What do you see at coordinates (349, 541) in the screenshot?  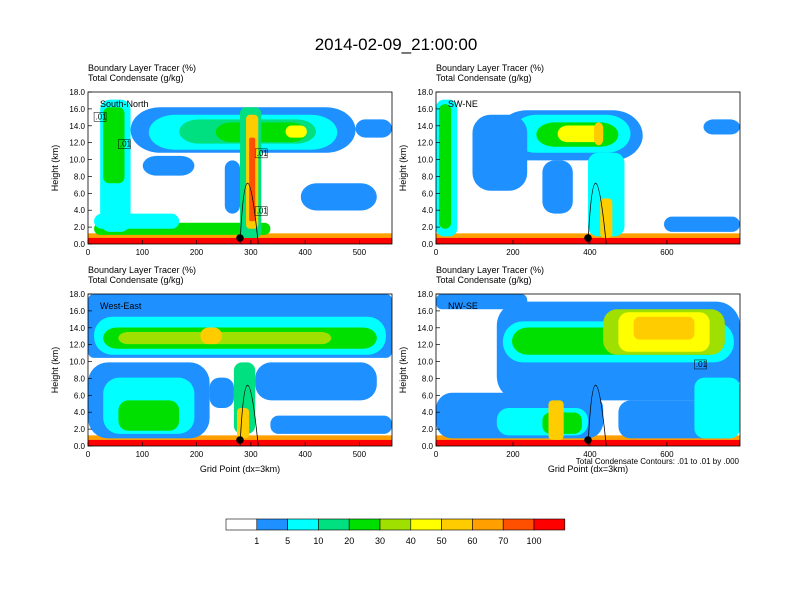 I see `colorbar-label: 20` at bounding box center [349, 541].